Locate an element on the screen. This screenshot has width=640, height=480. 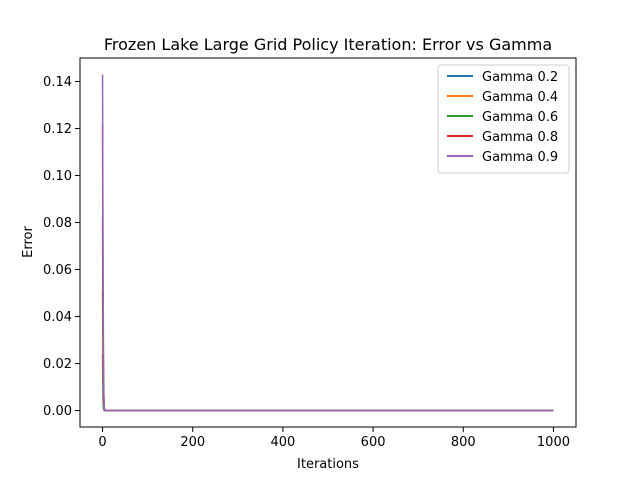
y-axis-ticks: 0.00 0.02 0.04 0.06 0.08 0.10 0.12 0.14 is located at coordinates (61, 247).